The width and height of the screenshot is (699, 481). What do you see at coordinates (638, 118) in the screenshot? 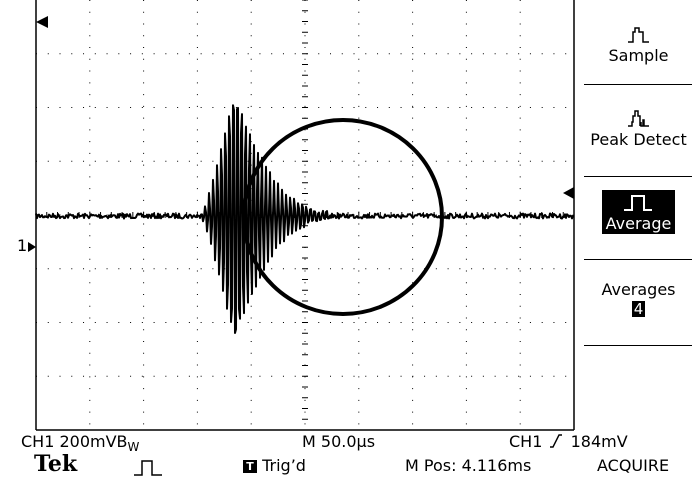
I see `peak-detect-mode-icon` at bounding box center [638, 118].